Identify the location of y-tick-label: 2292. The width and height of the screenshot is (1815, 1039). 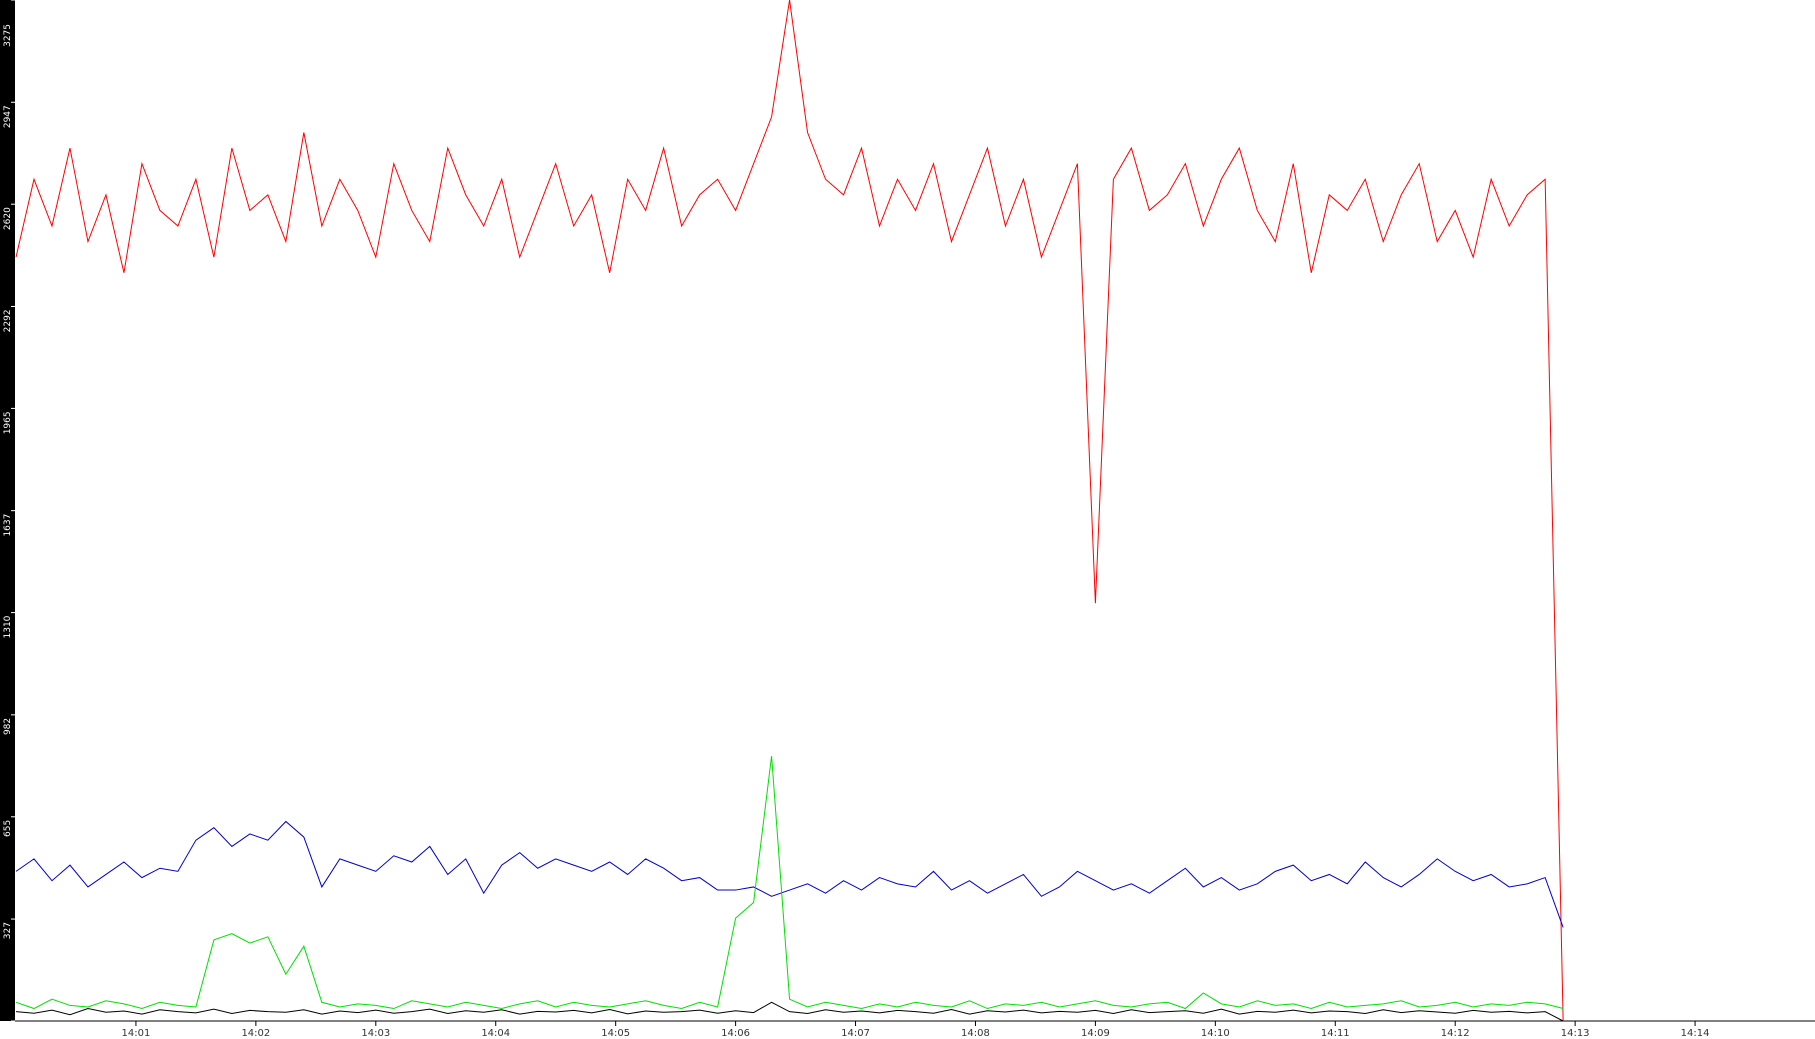
(8, 320).